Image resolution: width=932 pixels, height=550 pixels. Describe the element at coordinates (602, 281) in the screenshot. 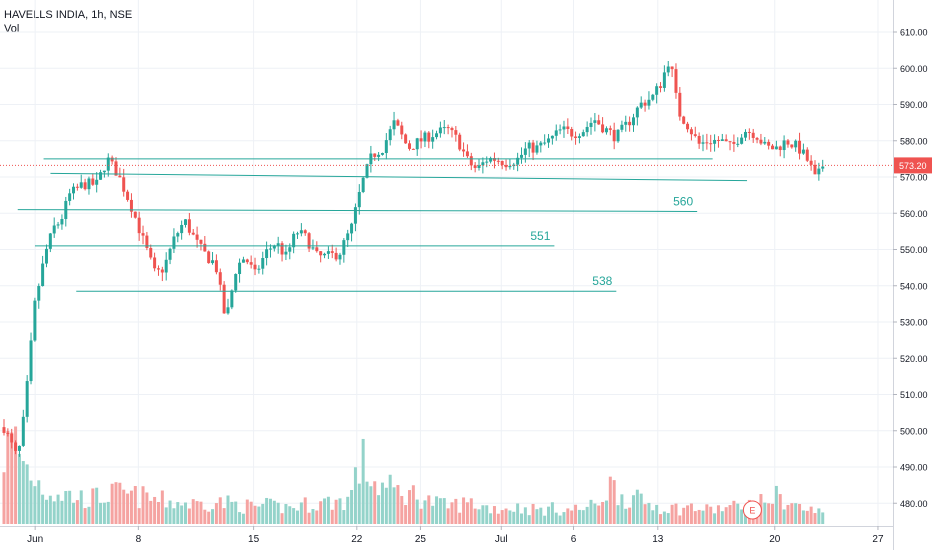

I see `level-line-label: 538` at that location.